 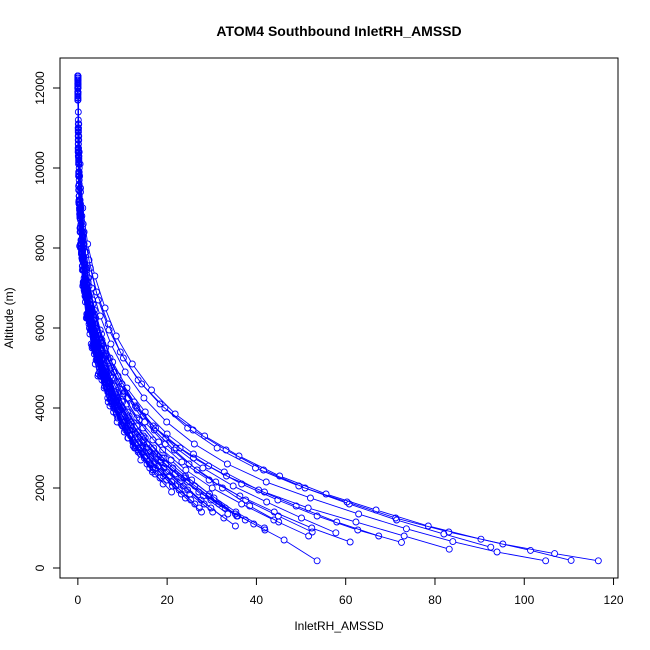 I want to click on x-tick-label: 100, so click(x=524, y=600).